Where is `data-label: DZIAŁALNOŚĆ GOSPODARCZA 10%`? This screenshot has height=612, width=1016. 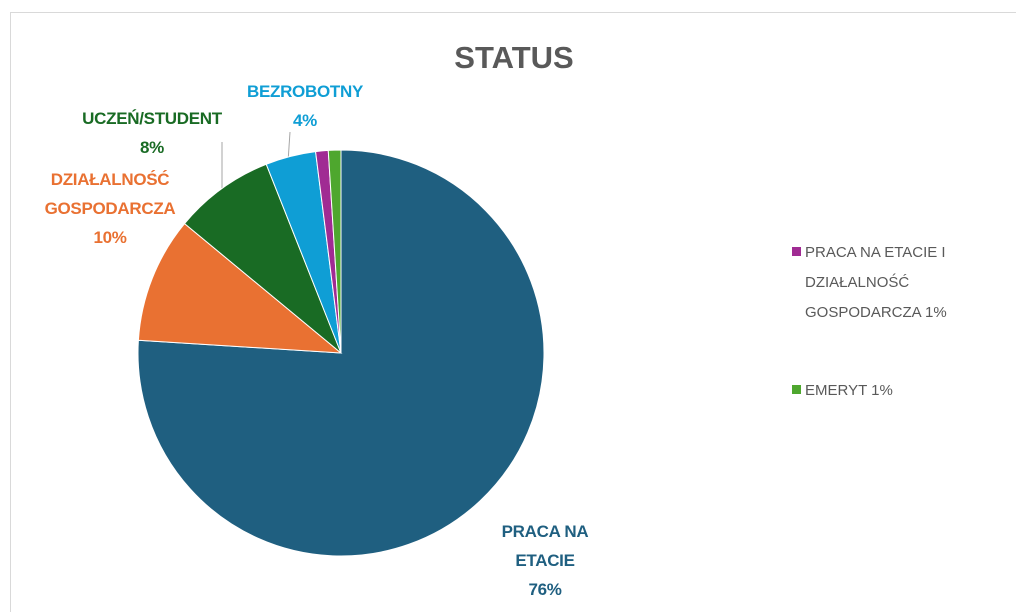
data-label: DZIAŁALNOŚĆ GOSPODARCZA 10% is located at coordinates (110, 208).